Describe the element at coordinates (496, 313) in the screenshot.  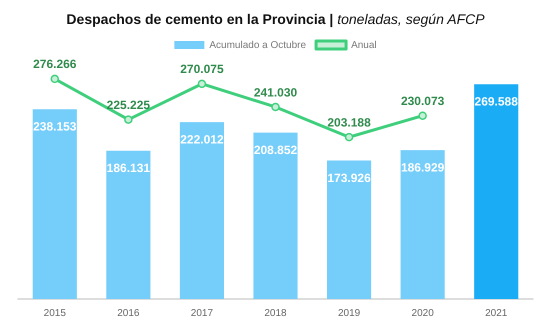
I see `x-tick-label: 2021` at that location.